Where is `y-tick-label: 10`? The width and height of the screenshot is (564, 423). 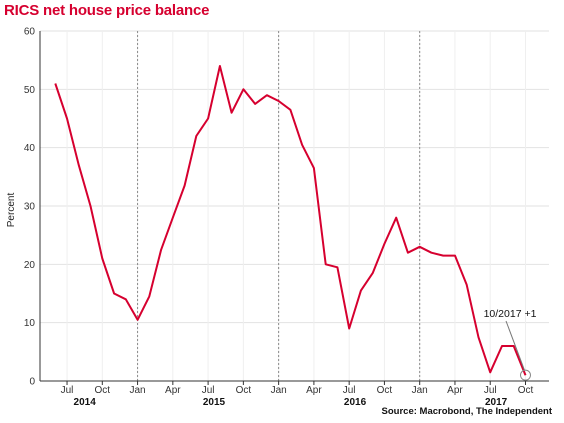
y-tick-label: 10 is located at coordinates (30, 323).